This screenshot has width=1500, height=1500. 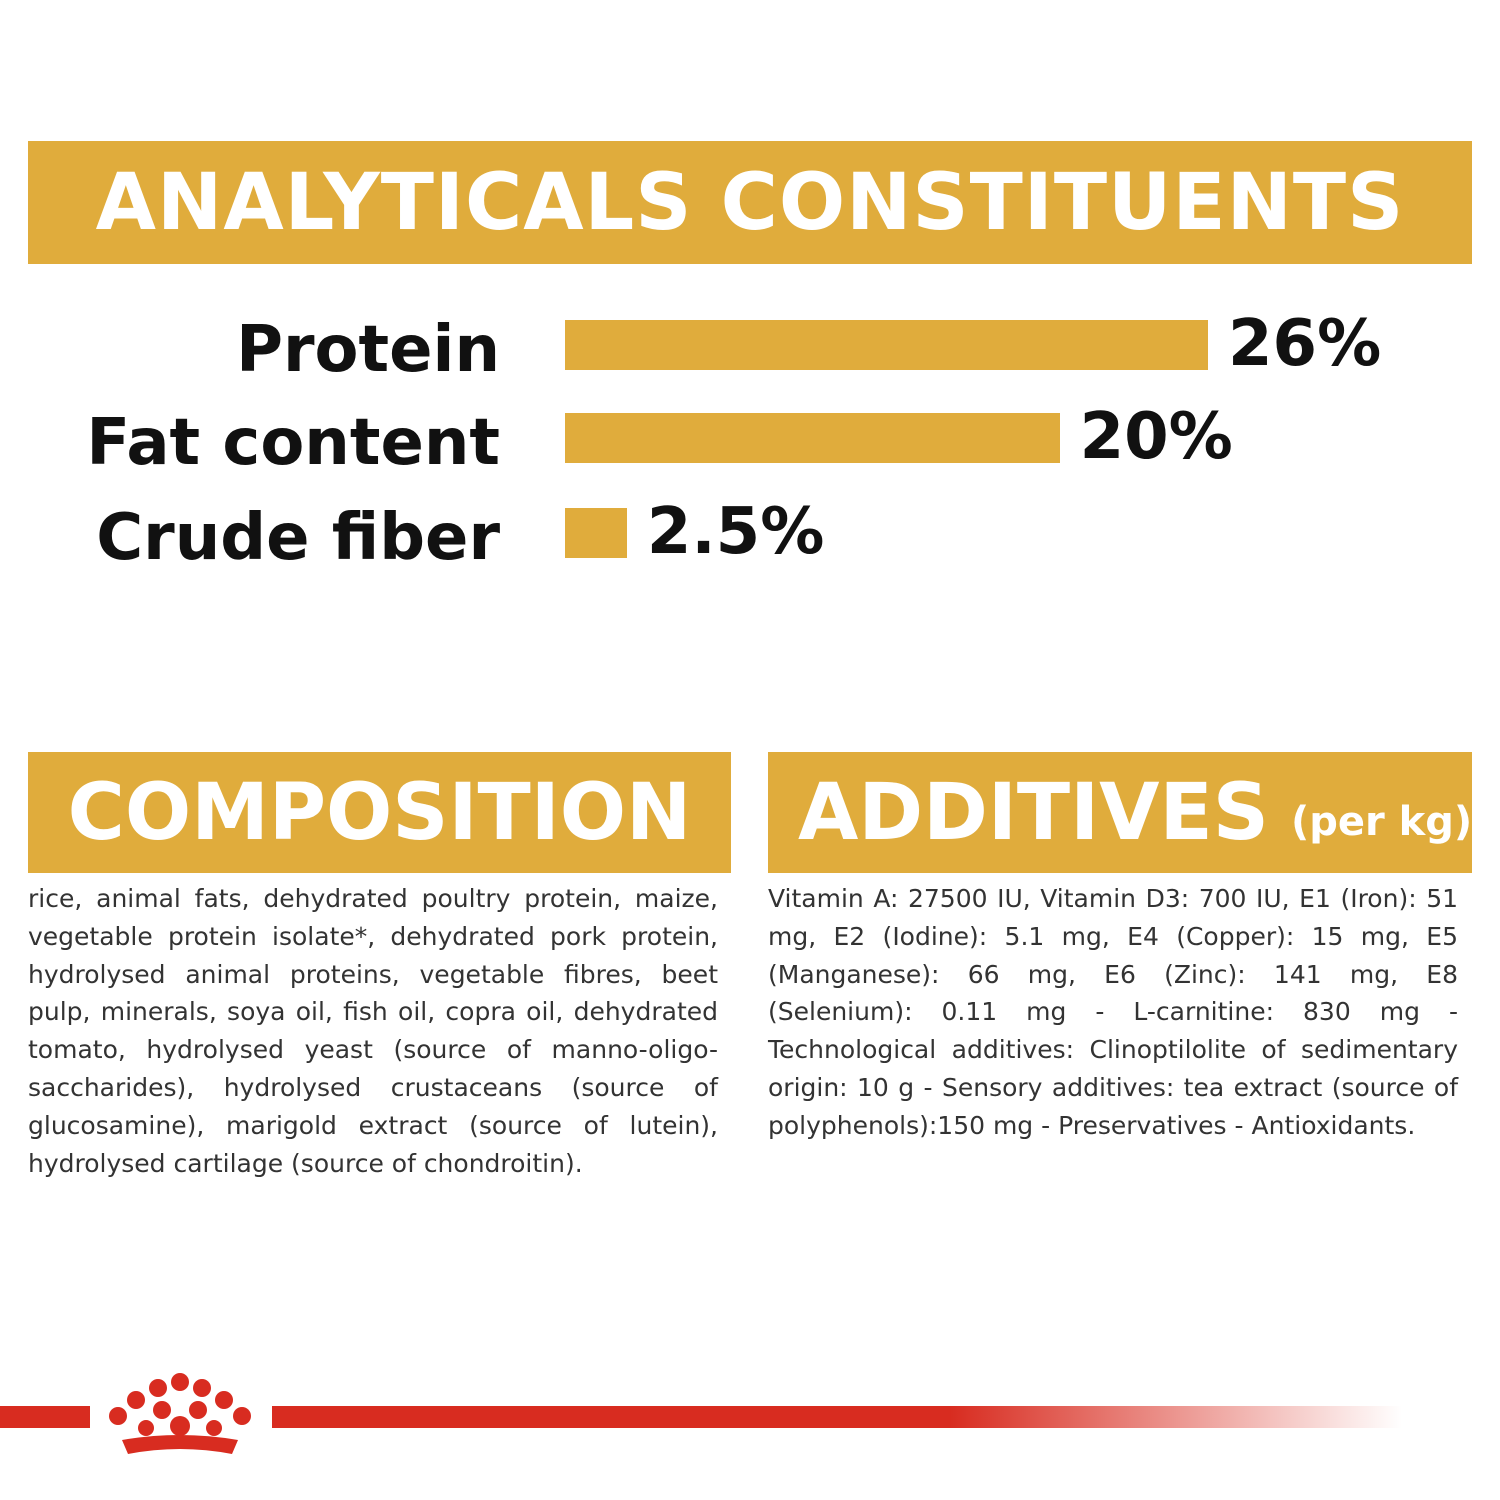 I want to click on bar-value-label: 20%, so click(x=1156, y=437).